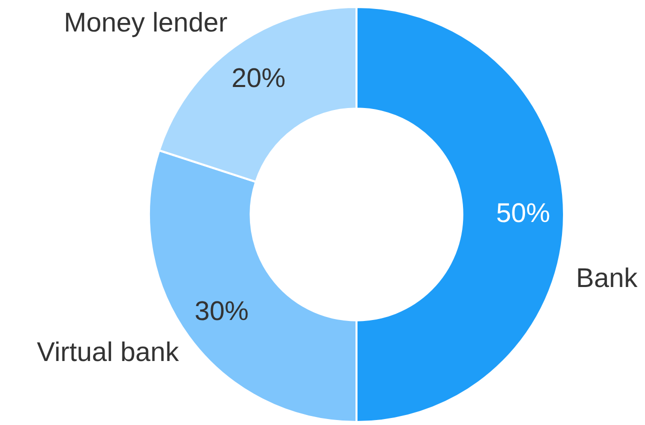 This screenshot has width=645, height=425. Describe the element at coordinates (221, 311) in the screenshot. I see `data-label: 30%` at that location.